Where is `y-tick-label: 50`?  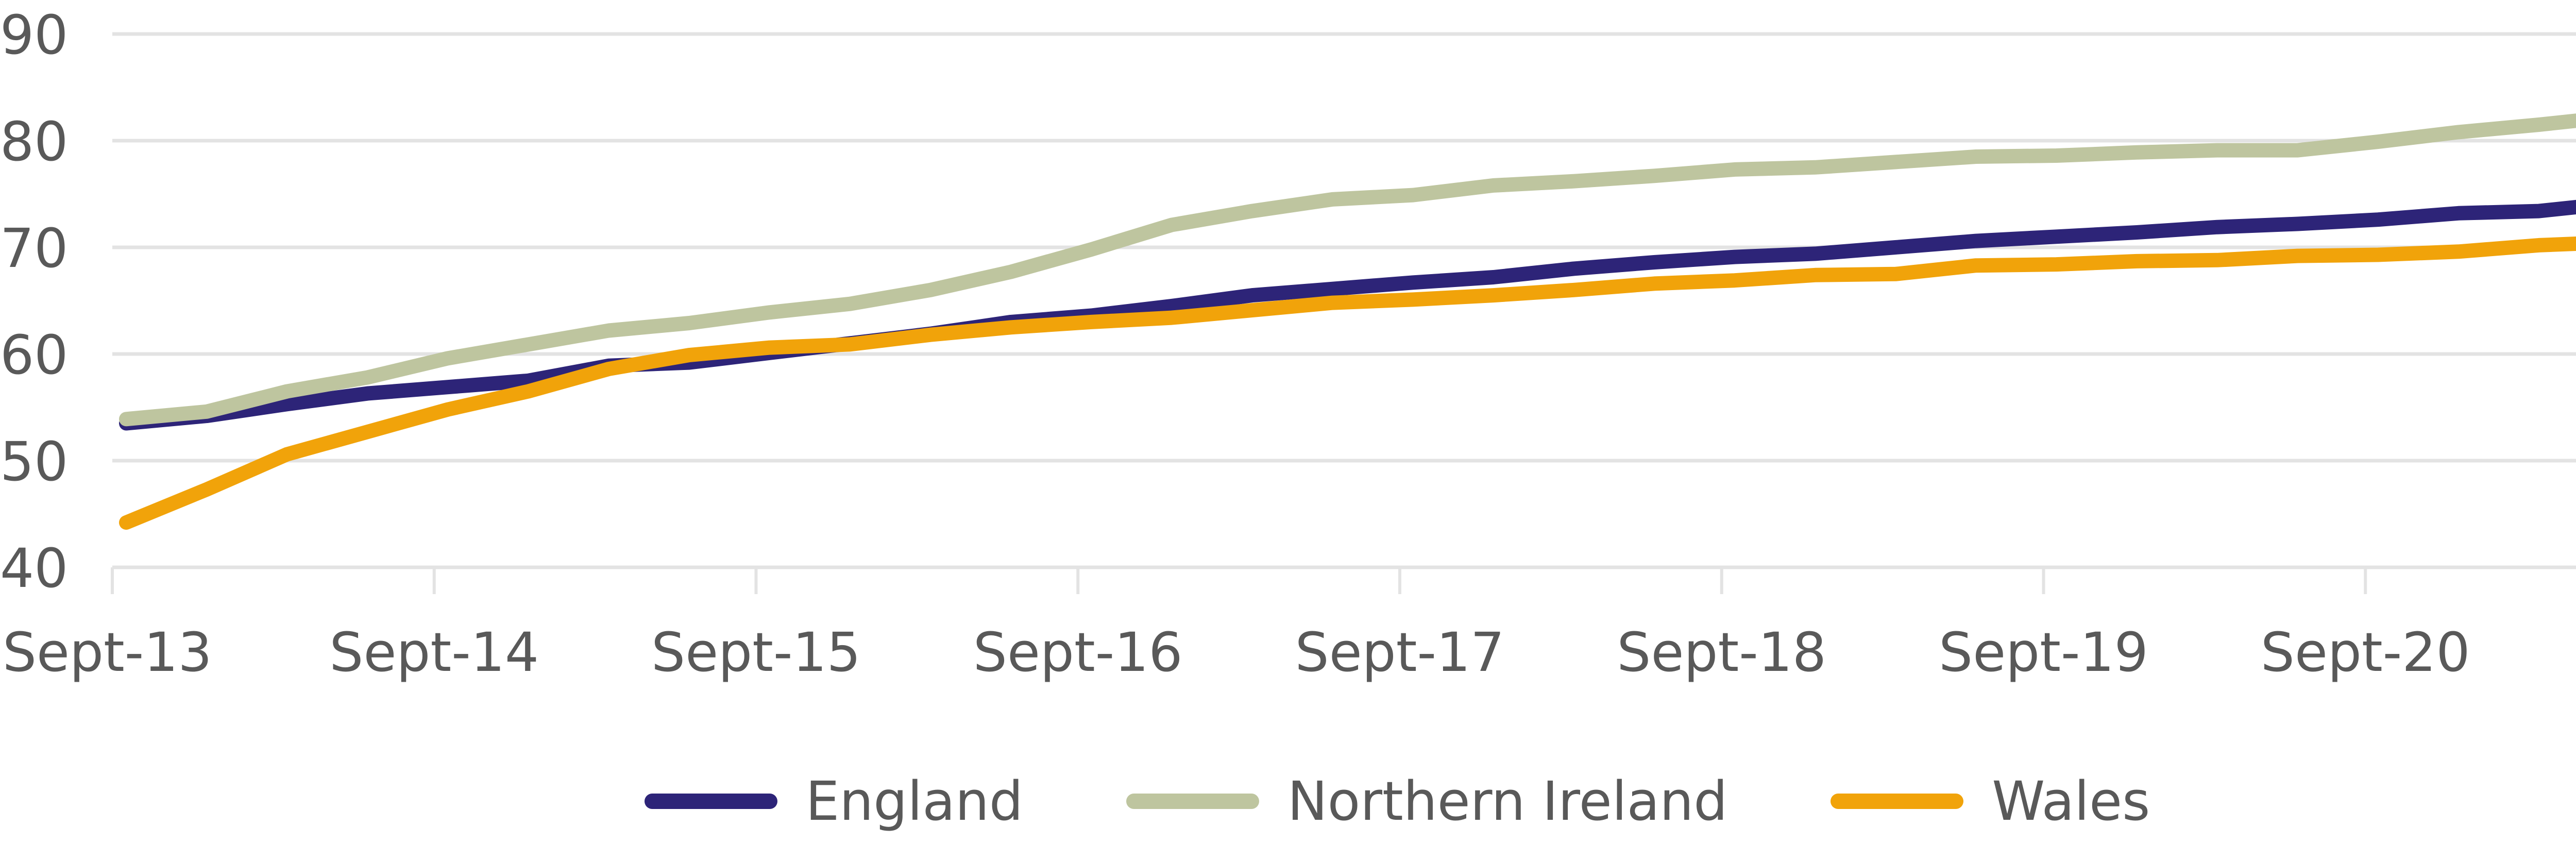 y-tick-label: 50 is located at coordinates (34, 461).